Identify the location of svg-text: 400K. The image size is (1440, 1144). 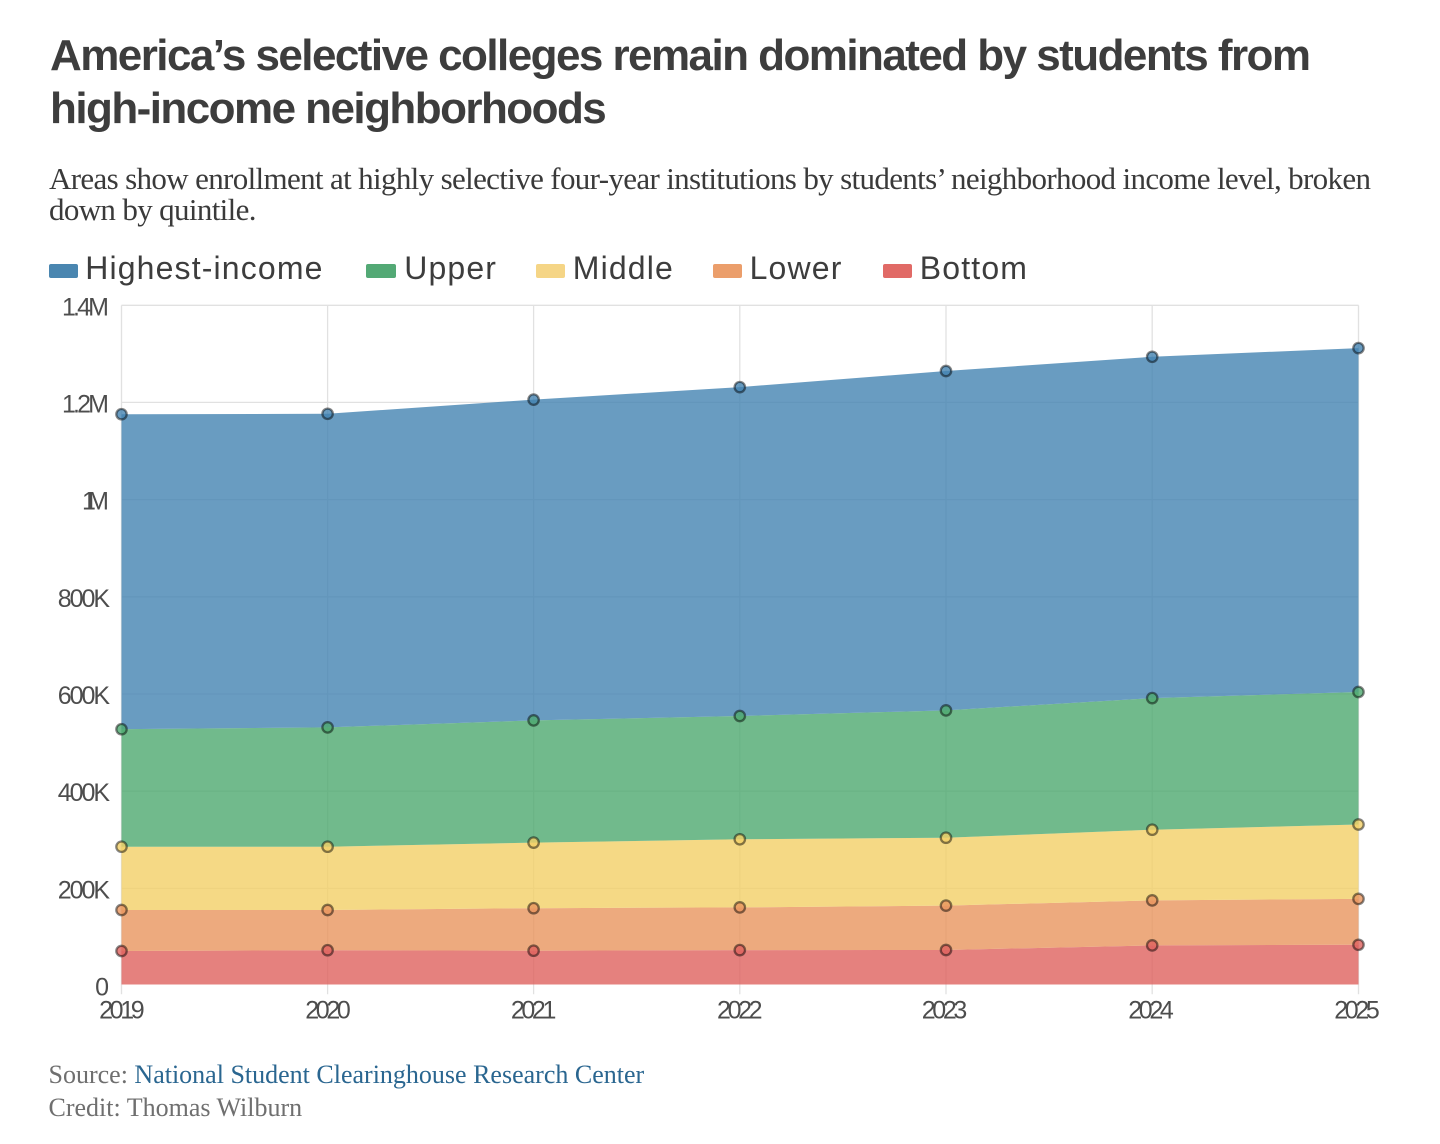
(84, 793).